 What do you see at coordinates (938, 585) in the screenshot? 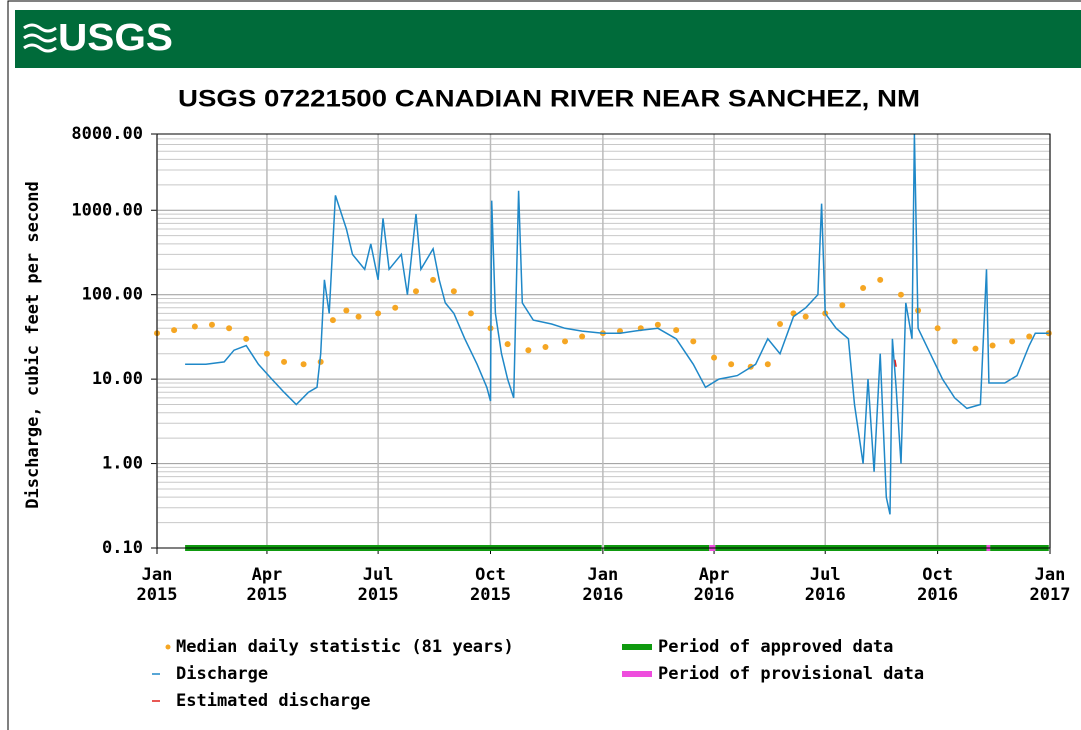
I see `x-tick-label: Oct 2016` at bounding box center [938, 585].